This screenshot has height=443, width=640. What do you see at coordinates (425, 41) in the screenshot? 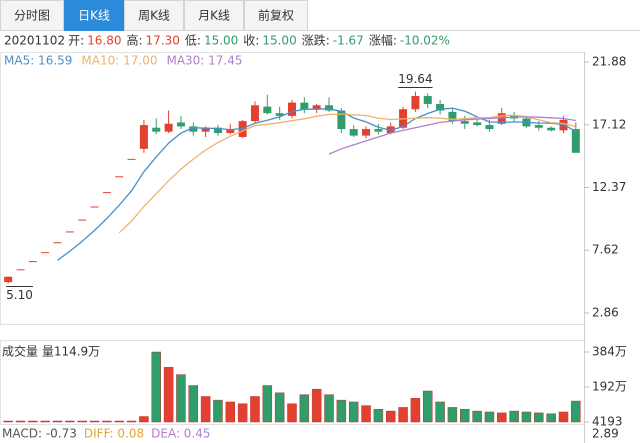
I see `info-value: -10.02%` at bounding box center [425, 41].